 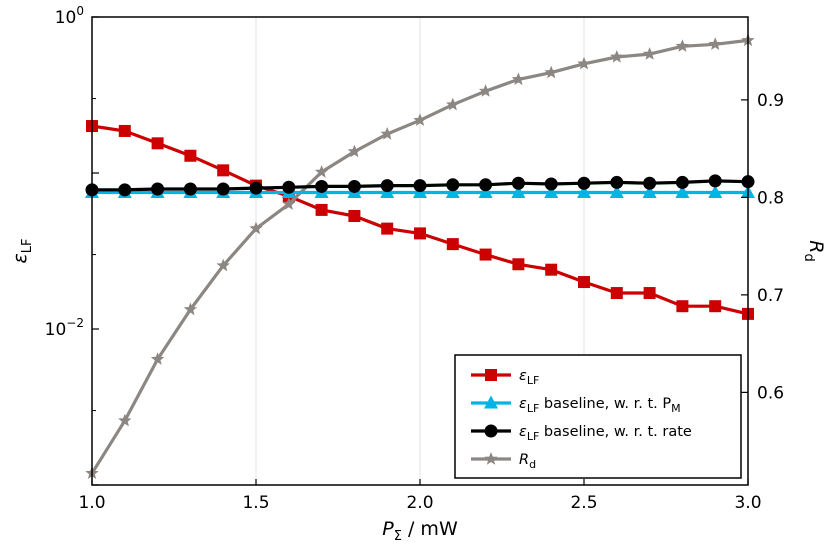 What do you see at coordinates (430, 529) in the screenshot?
I see `x-axis-label-unit: / mW` at bounding box center [430, 529].